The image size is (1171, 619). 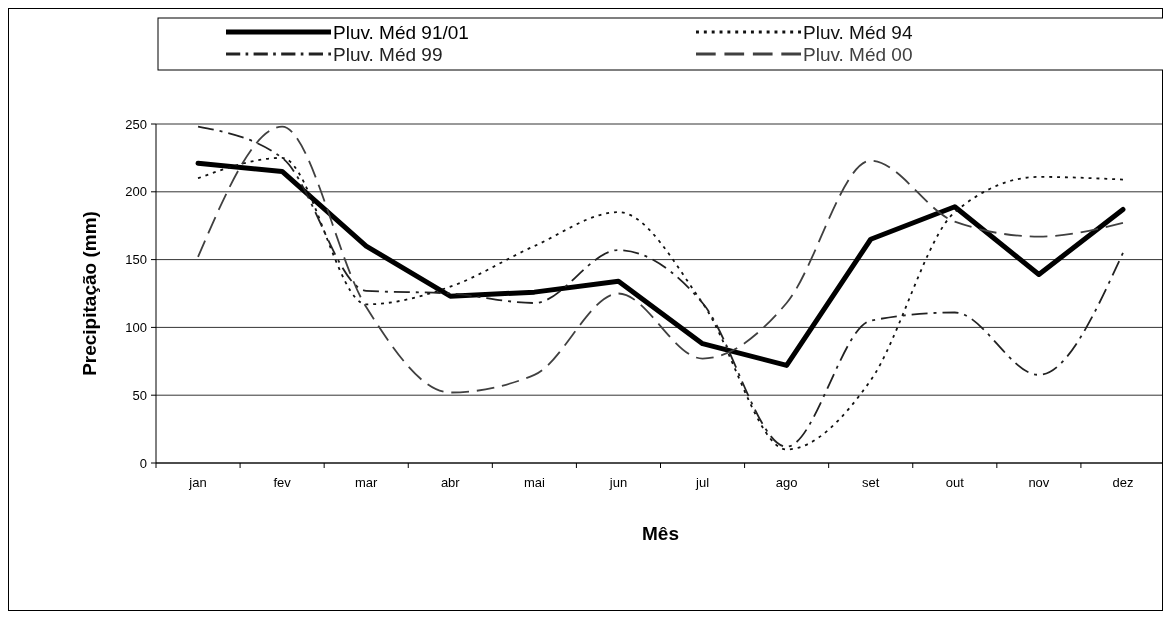 What do you see at coordinates (136, 192) in the screenshot?
I see `y-tick-label: 200` at bounding box center [136, 192].